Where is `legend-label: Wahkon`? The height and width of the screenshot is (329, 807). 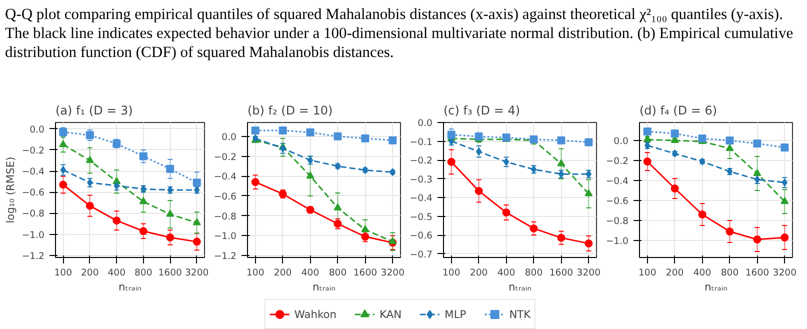 legend-label: Wahkon is located at coordinates (315, 314).